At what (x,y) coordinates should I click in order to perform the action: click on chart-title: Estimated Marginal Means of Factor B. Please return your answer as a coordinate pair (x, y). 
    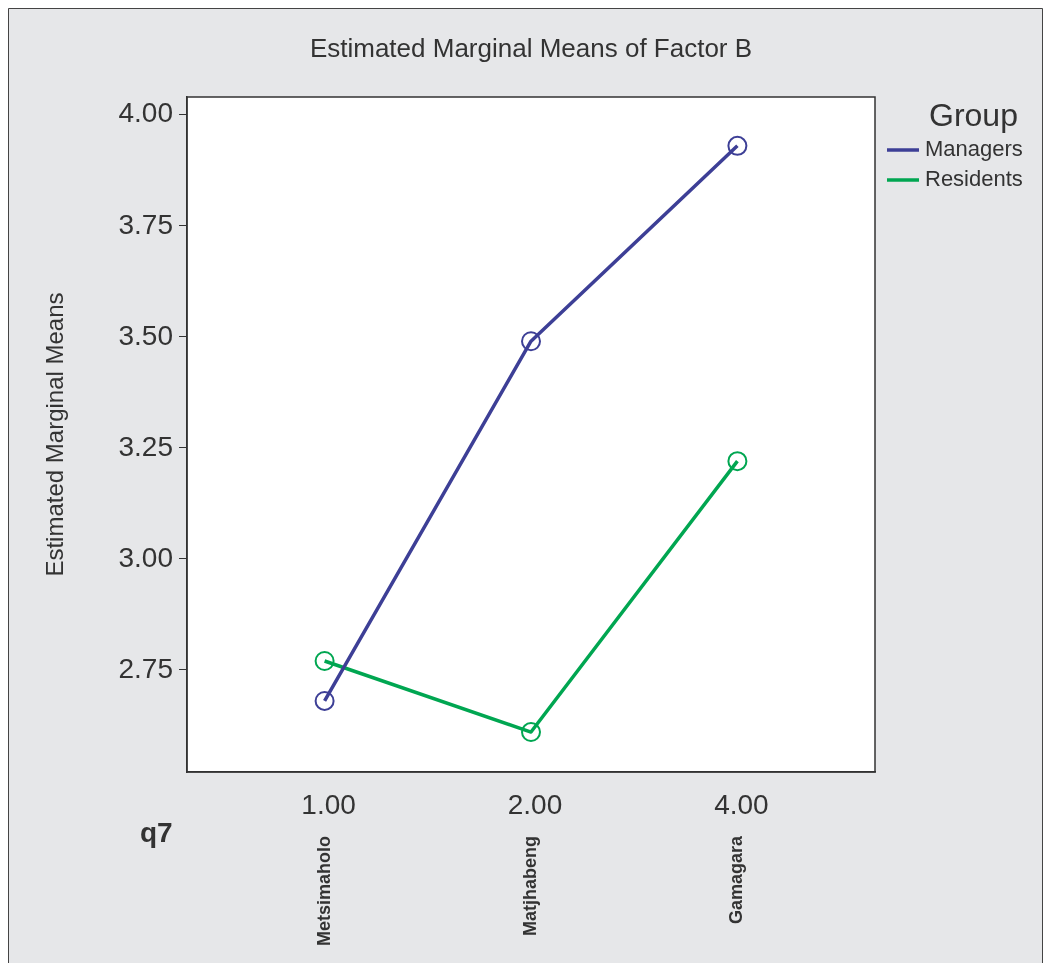
    Looking at the image, I should click on (531, 48).